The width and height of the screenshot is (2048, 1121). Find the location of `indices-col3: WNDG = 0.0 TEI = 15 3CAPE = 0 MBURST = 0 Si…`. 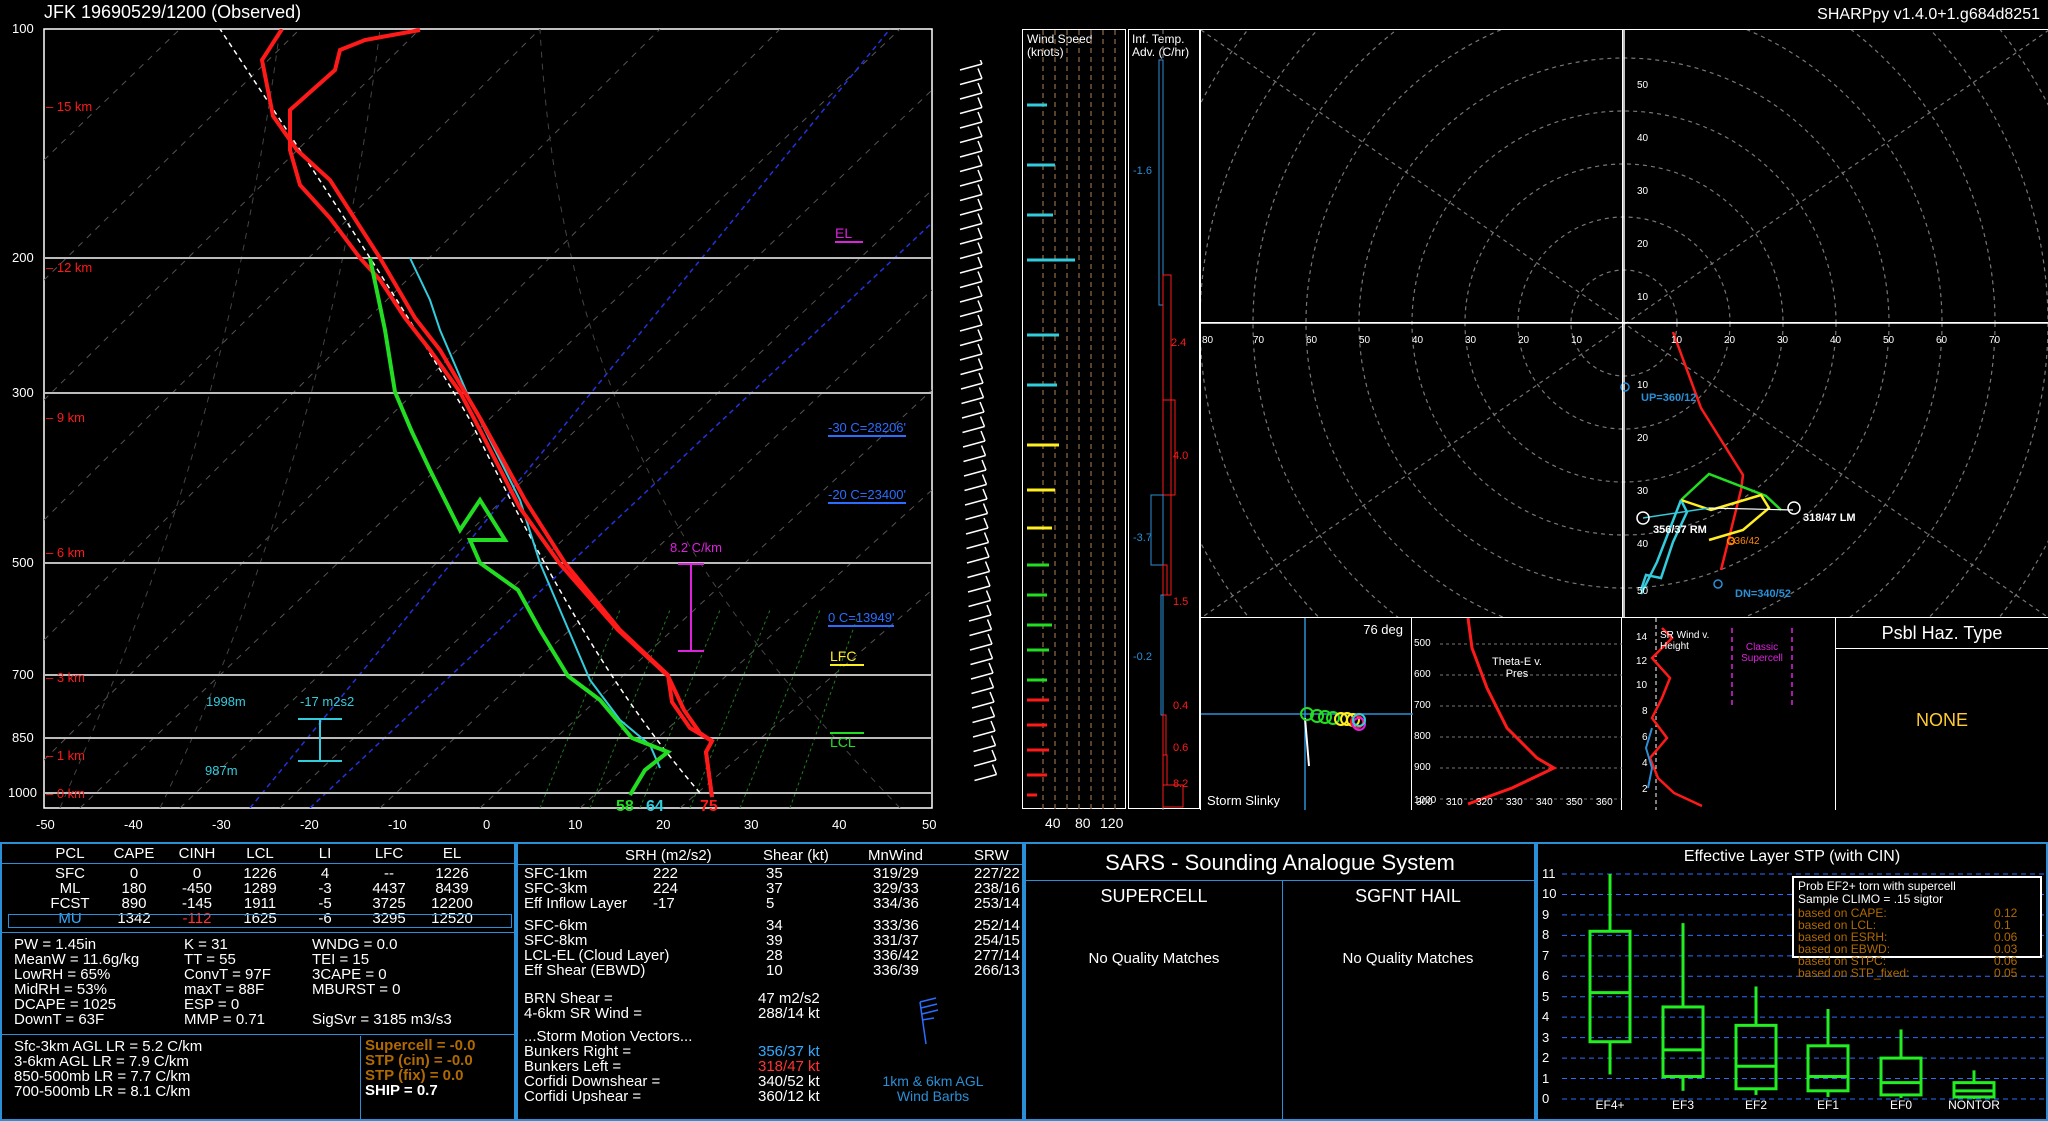

indices-col3: WNDG = 0.0 TEI = 15 3CAPE = 0 MBURST = 0 Si… is located at coordinates (382, 982).